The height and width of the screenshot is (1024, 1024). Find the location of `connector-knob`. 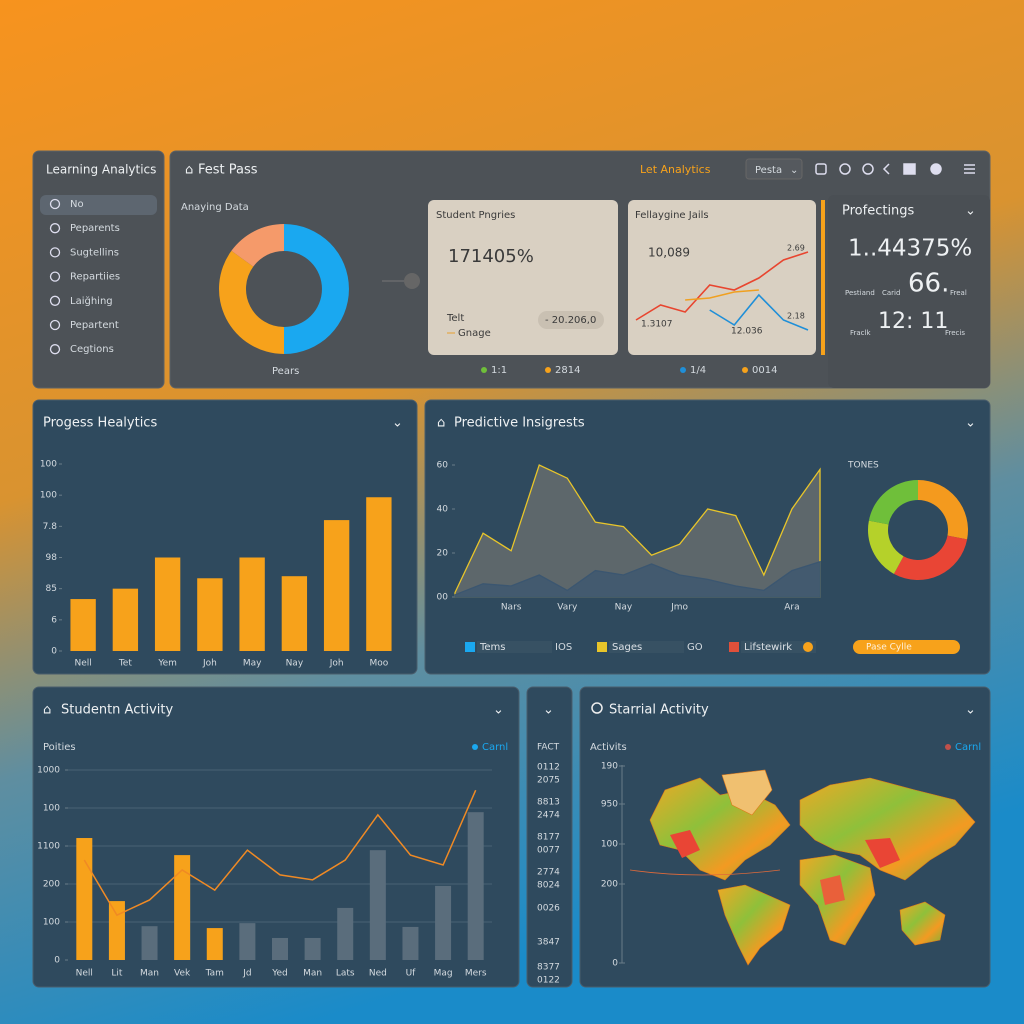

connector-knob is located at coordinates (412, 281).